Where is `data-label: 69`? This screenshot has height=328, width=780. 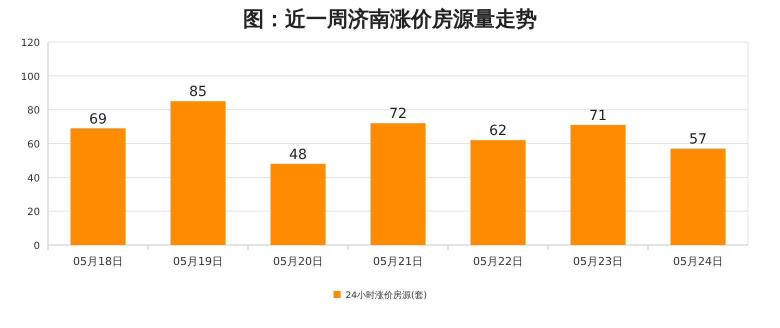
data-label: 69 is located at coordinates (98, 119).